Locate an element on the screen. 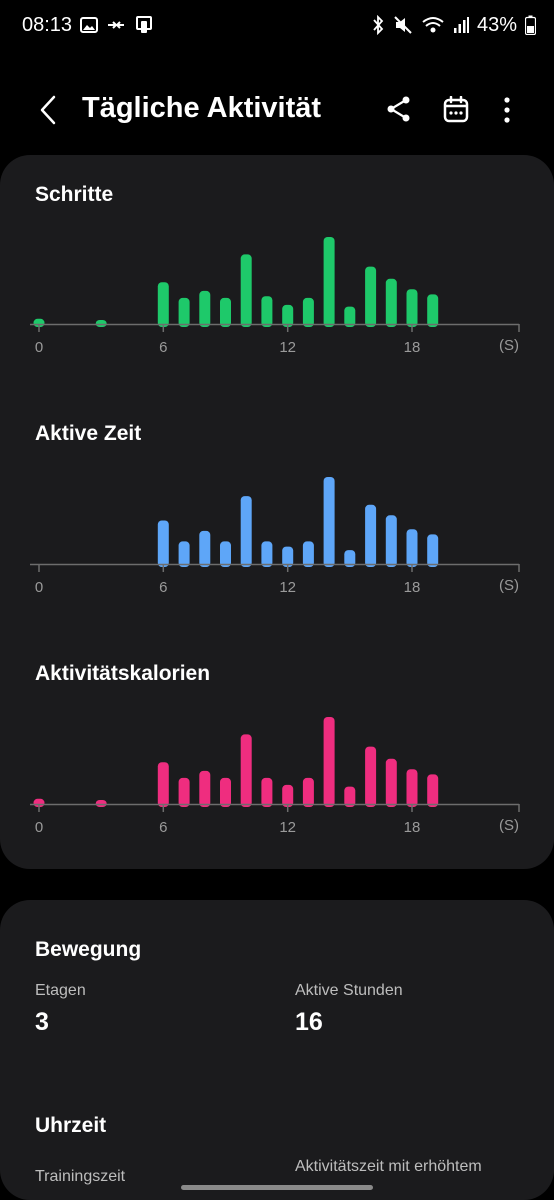  wifi-icon is located at coordinates (433, 25).